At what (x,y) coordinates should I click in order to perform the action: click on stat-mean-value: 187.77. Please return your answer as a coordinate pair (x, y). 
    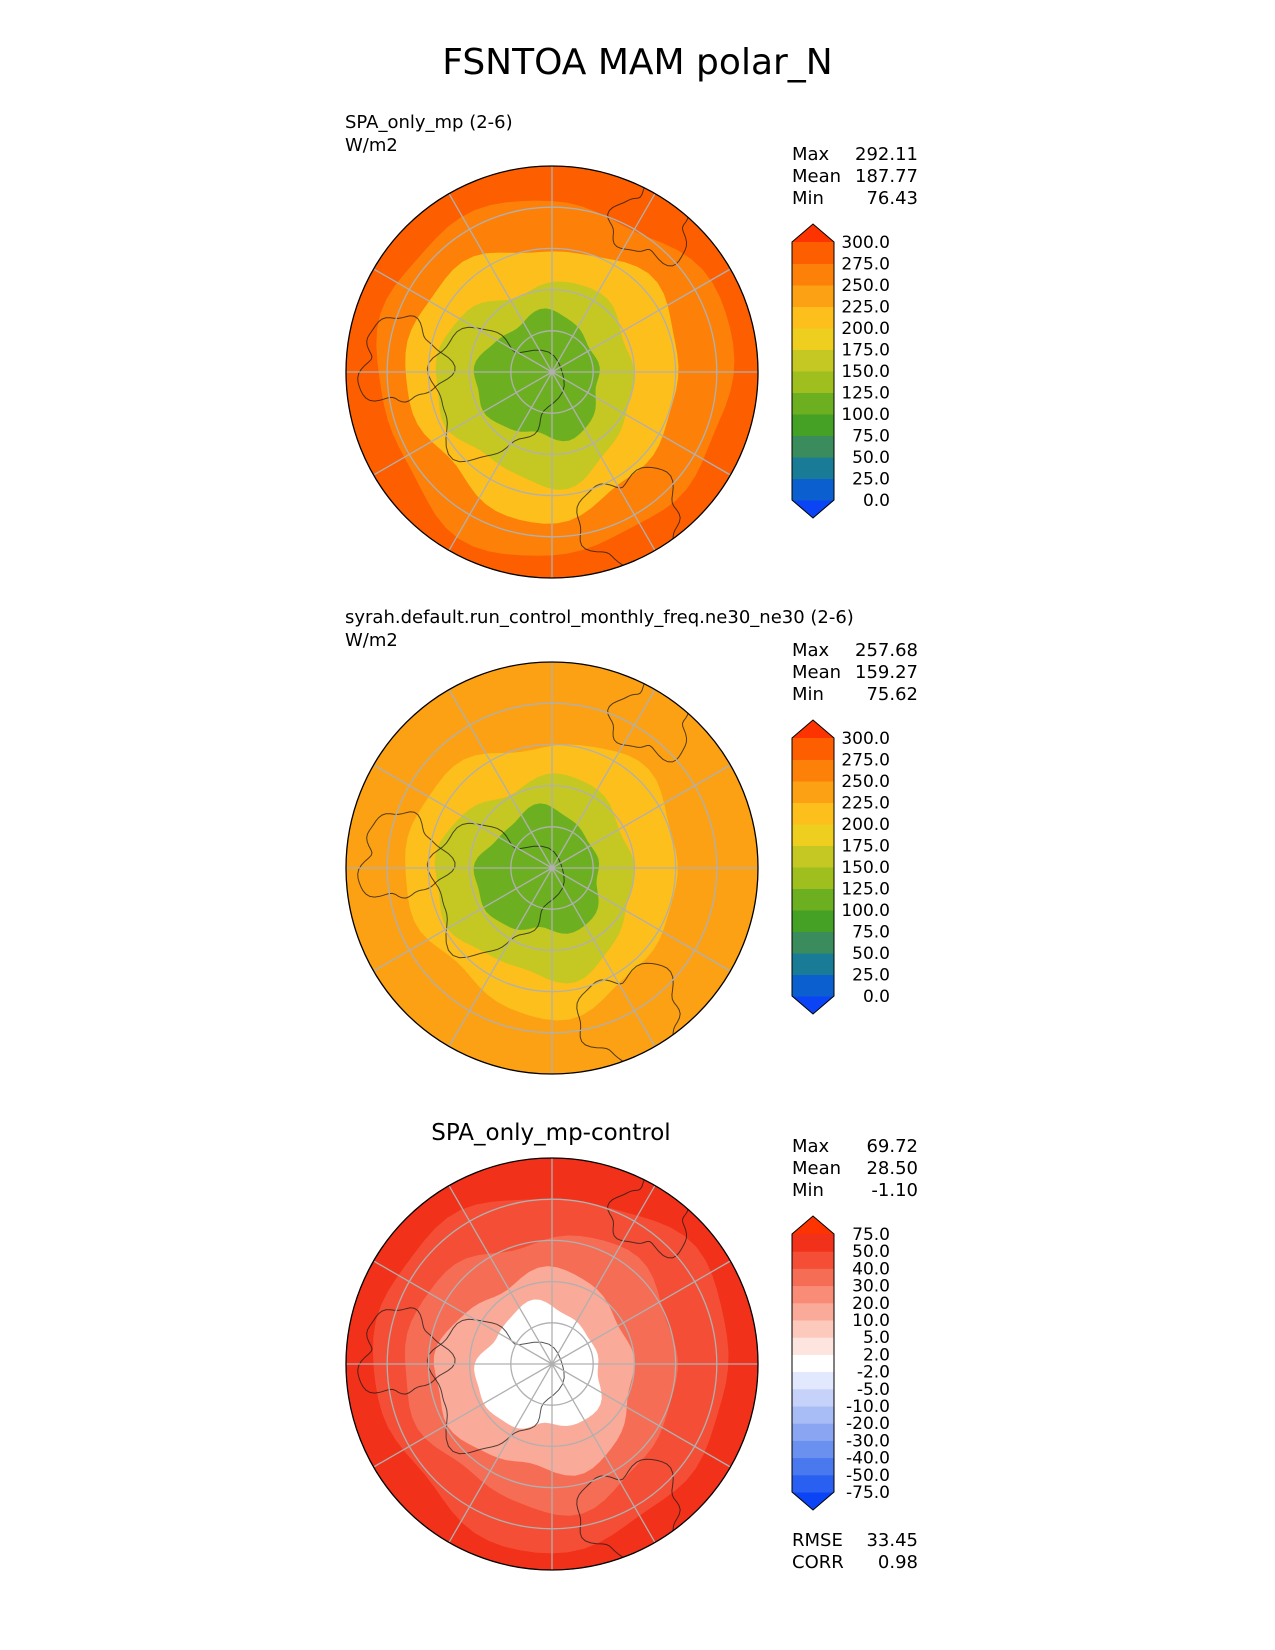
    Looking at the image, I should click on (886, 176).